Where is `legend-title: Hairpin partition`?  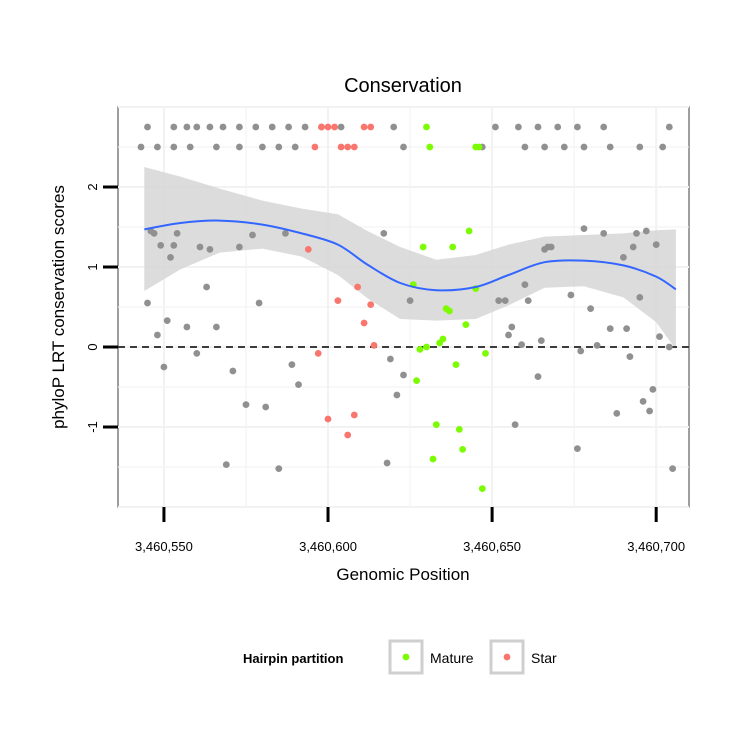
legend-title: Hairpin partition is located at coordinates (293, 658).